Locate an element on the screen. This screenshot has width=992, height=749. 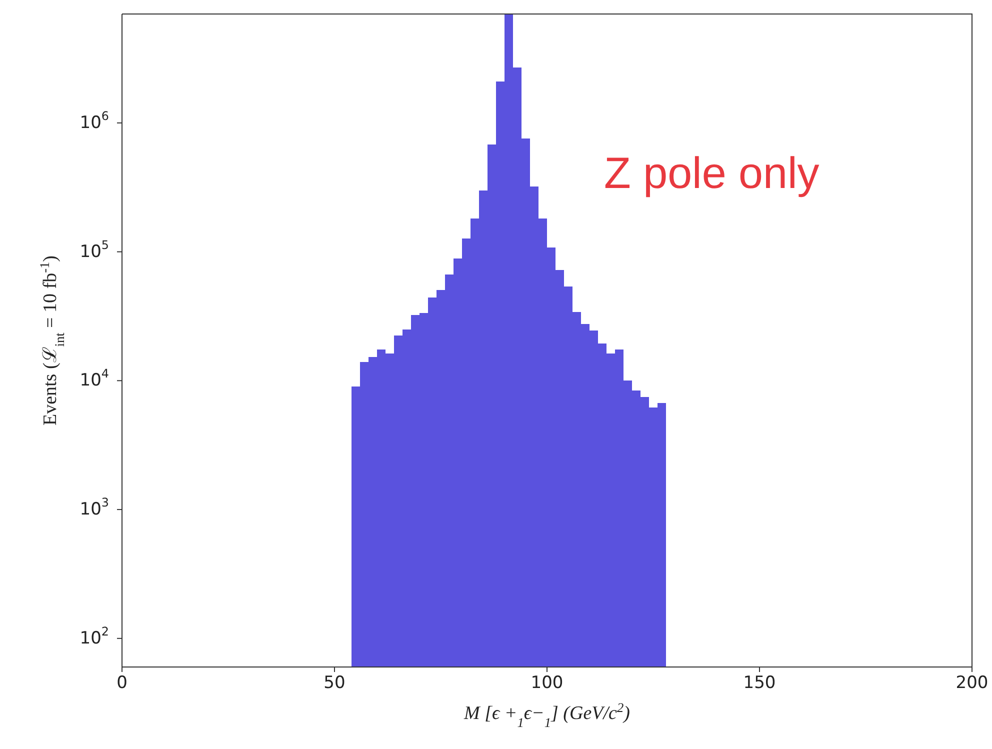
x-axis-title: M [ϵ +$_{1}$ϵ−$_{1}$] (GeV/c$^{2}$) is located at coordinates (546, 715).